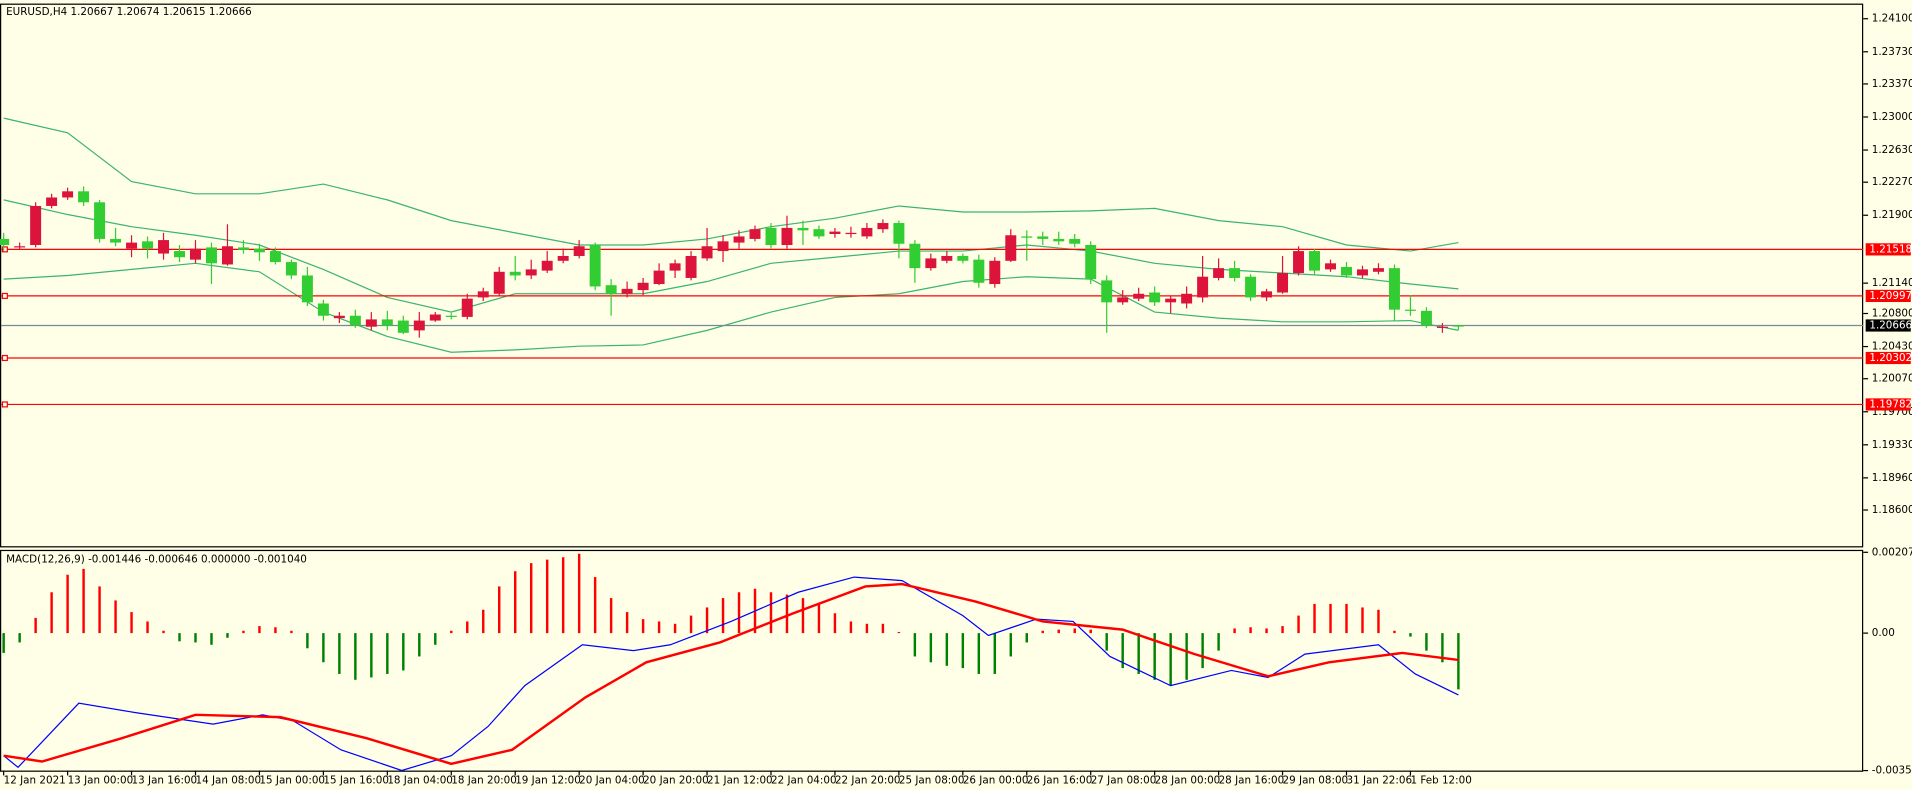 The height and width of the screenshot is (790, 1912). I want to click on y-tick-label: 1.20070, so click(1892, 379).